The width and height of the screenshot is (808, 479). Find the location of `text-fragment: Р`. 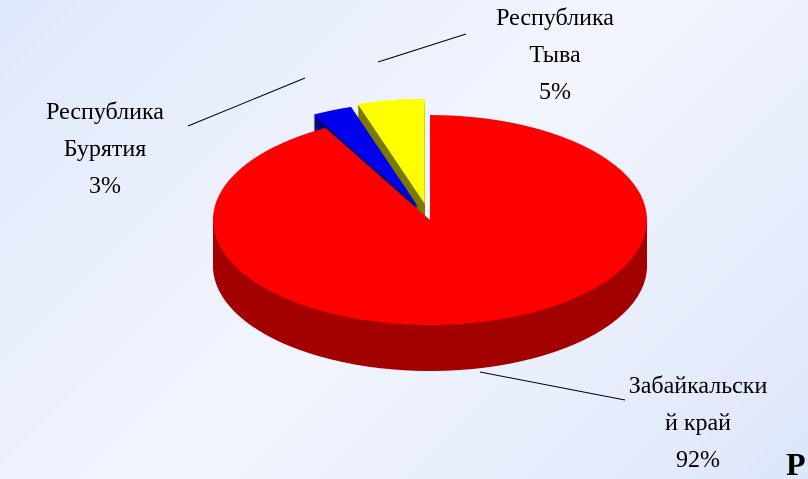

text-fragment: Р is located at coordinates (796, 462).